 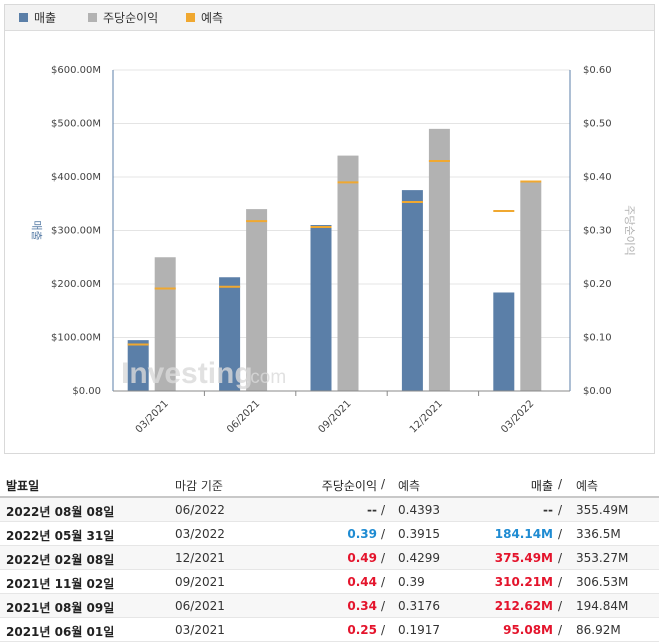 What do you see at coordinates (60, 608) in the screenshot?
I see `cell-date: 2021년 08월 09일` at bounding box center [60, 608].